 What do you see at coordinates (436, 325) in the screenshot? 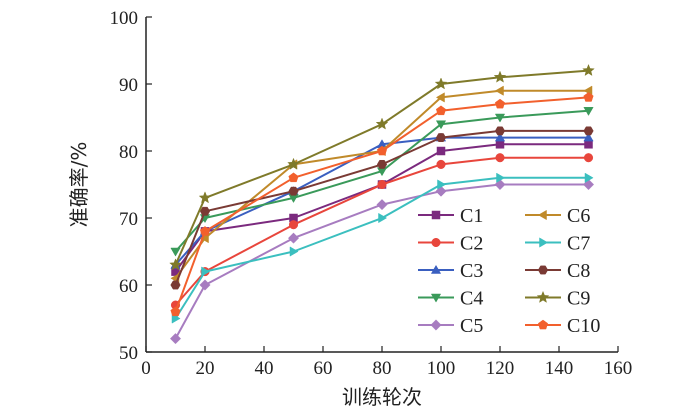
I see `legend-marker-c5` at bounding box center [436, 325].